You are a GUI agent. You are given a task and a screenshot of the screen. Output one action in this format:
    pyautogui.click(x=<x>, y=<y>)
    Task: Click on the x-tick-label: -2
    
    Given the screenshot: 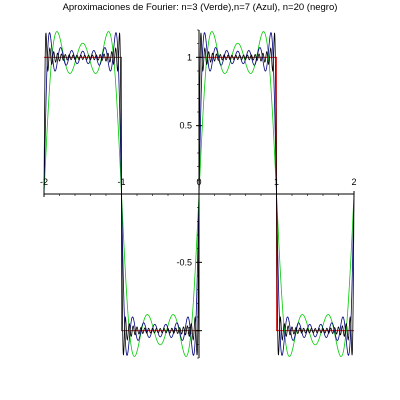 What is the action you would take?
    pyautogui.click(x=44, y=182)
    